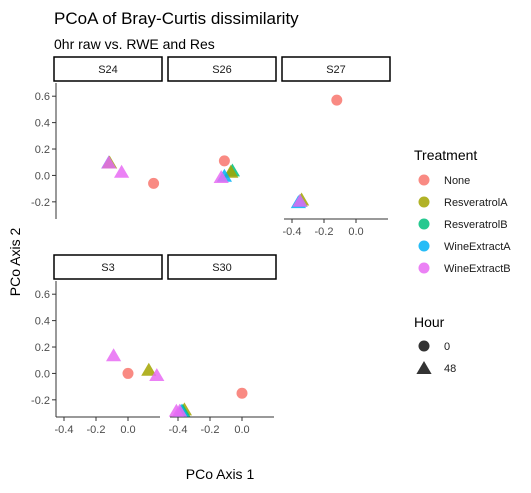 This screenshot has width=531, height=493. I want to click on facet-strip-label: S26, so click(222, 70).